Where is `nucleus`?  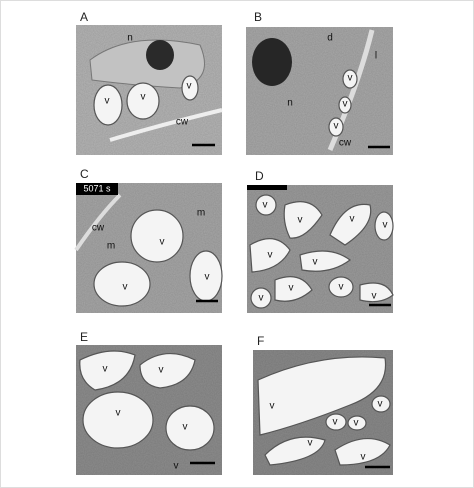
nucleus is located at coordinates (147, 64).